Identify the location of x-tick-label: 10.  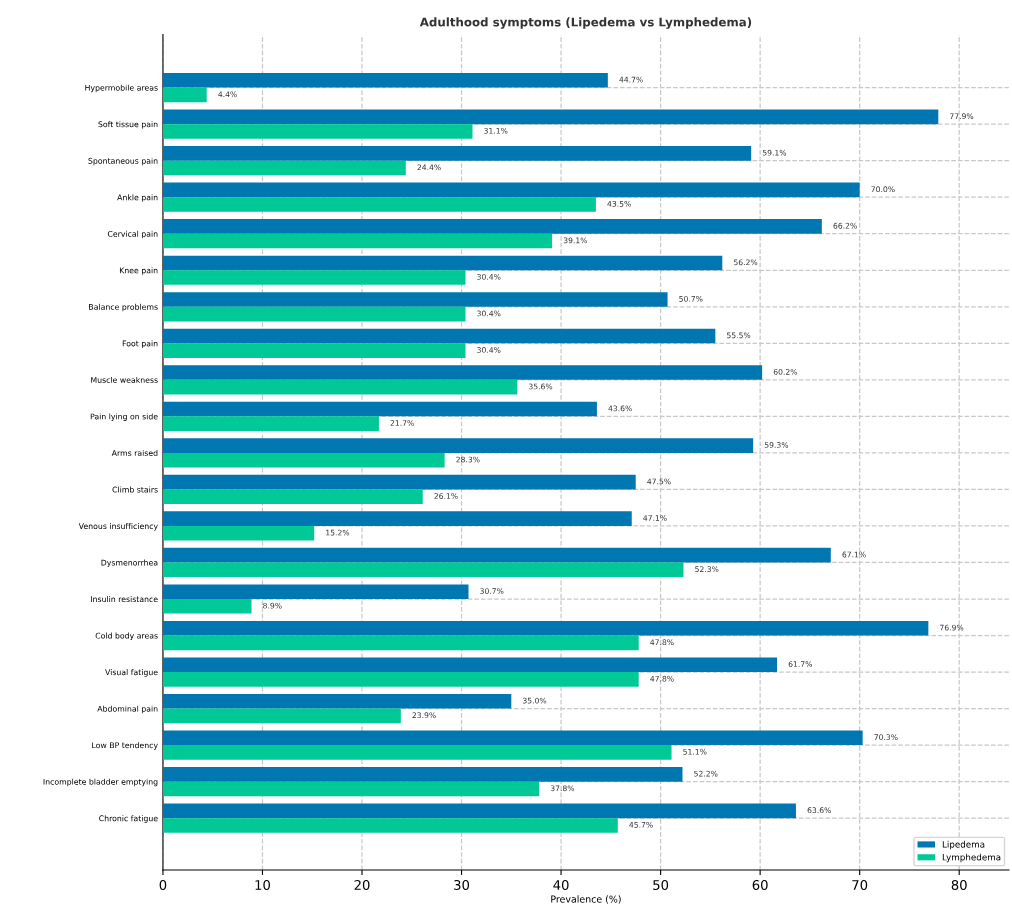
(262, 885).